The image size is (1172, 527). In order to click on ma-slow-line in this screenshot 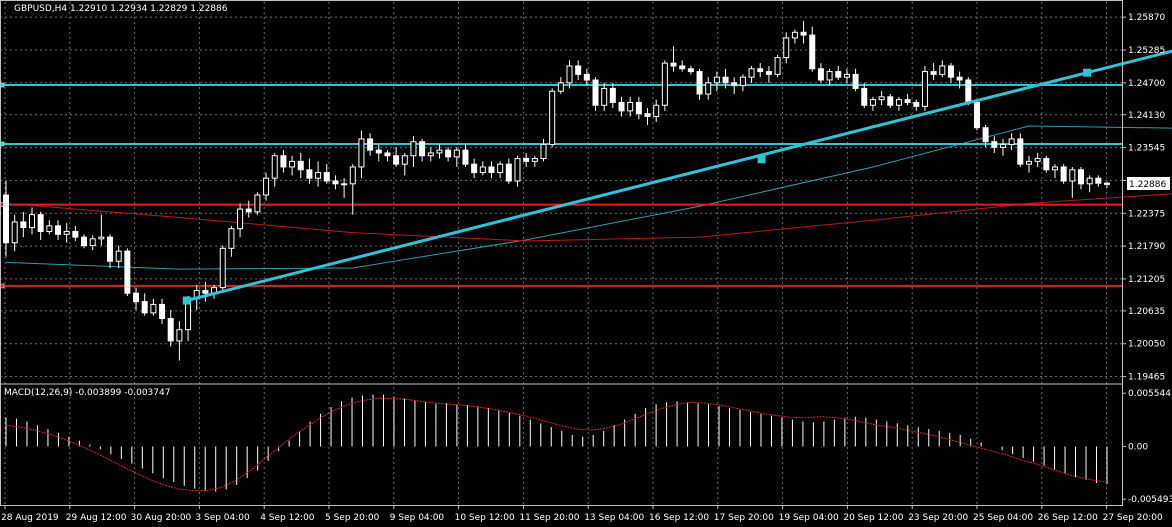, I will do `click(588, 217)`.